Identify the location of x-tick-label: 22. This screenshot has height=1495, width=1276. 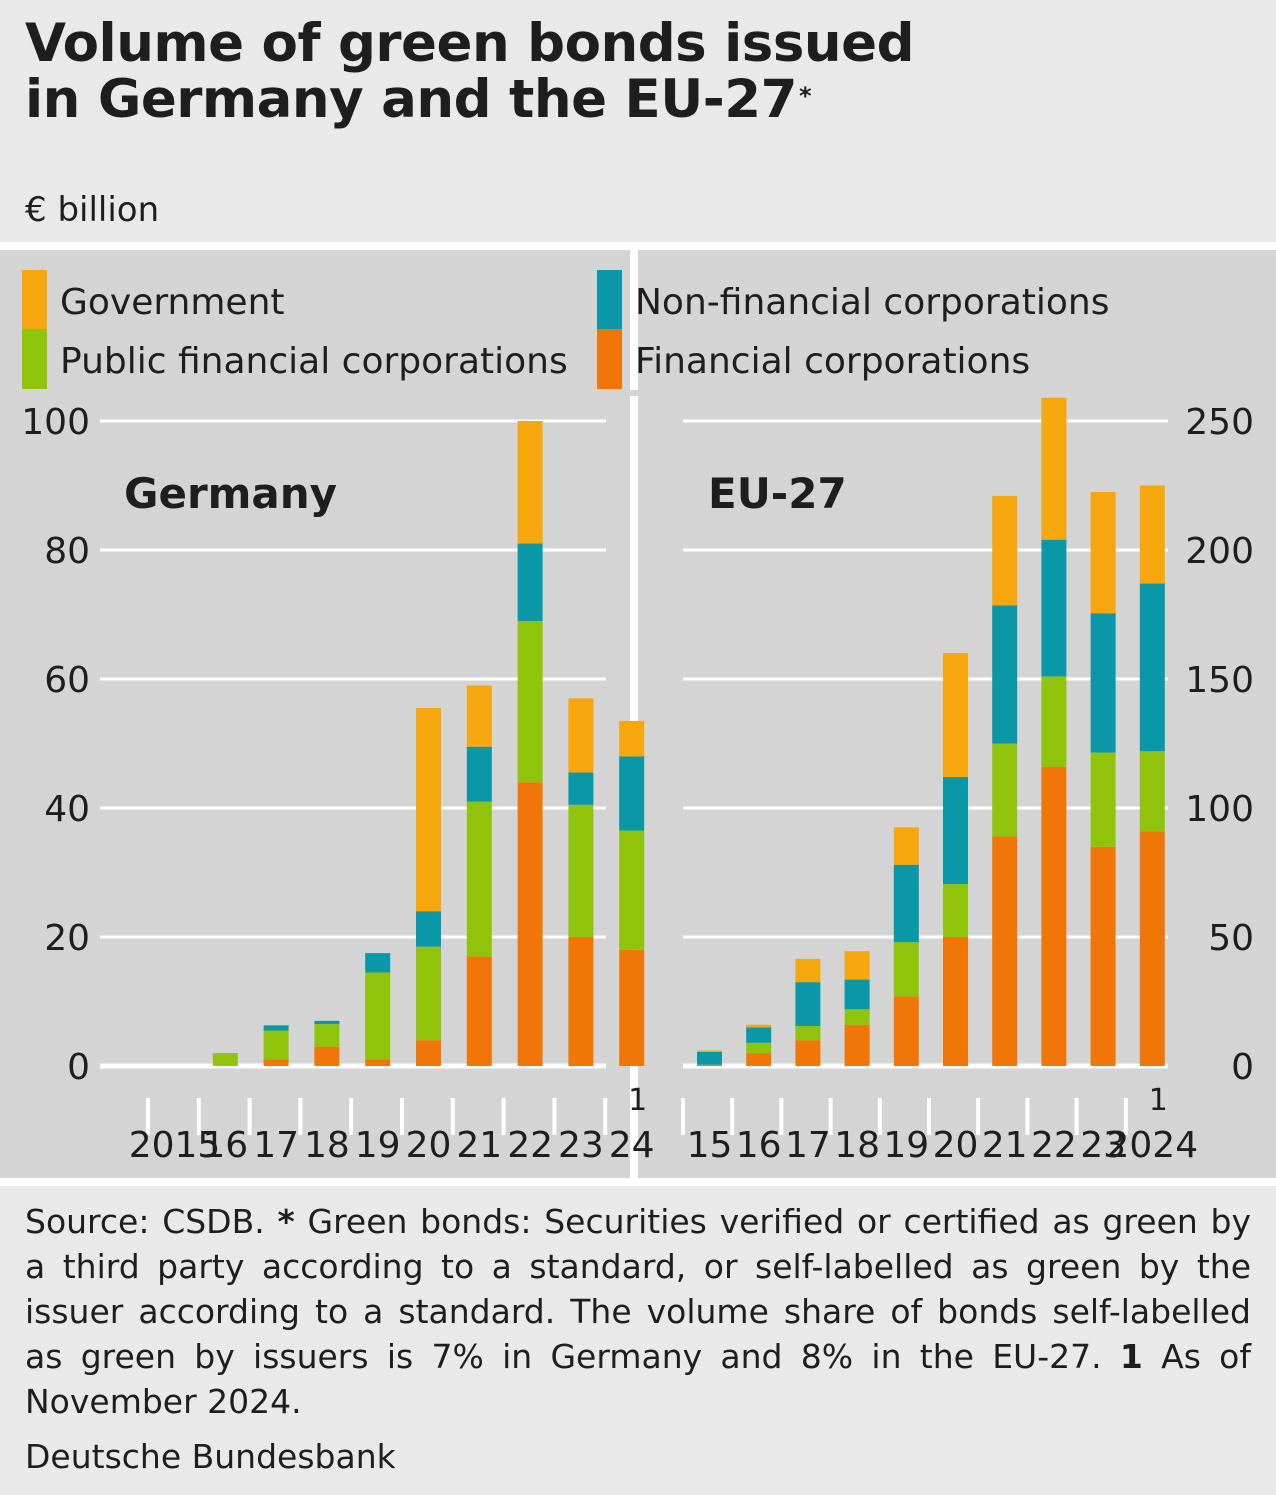
(530, 1145).